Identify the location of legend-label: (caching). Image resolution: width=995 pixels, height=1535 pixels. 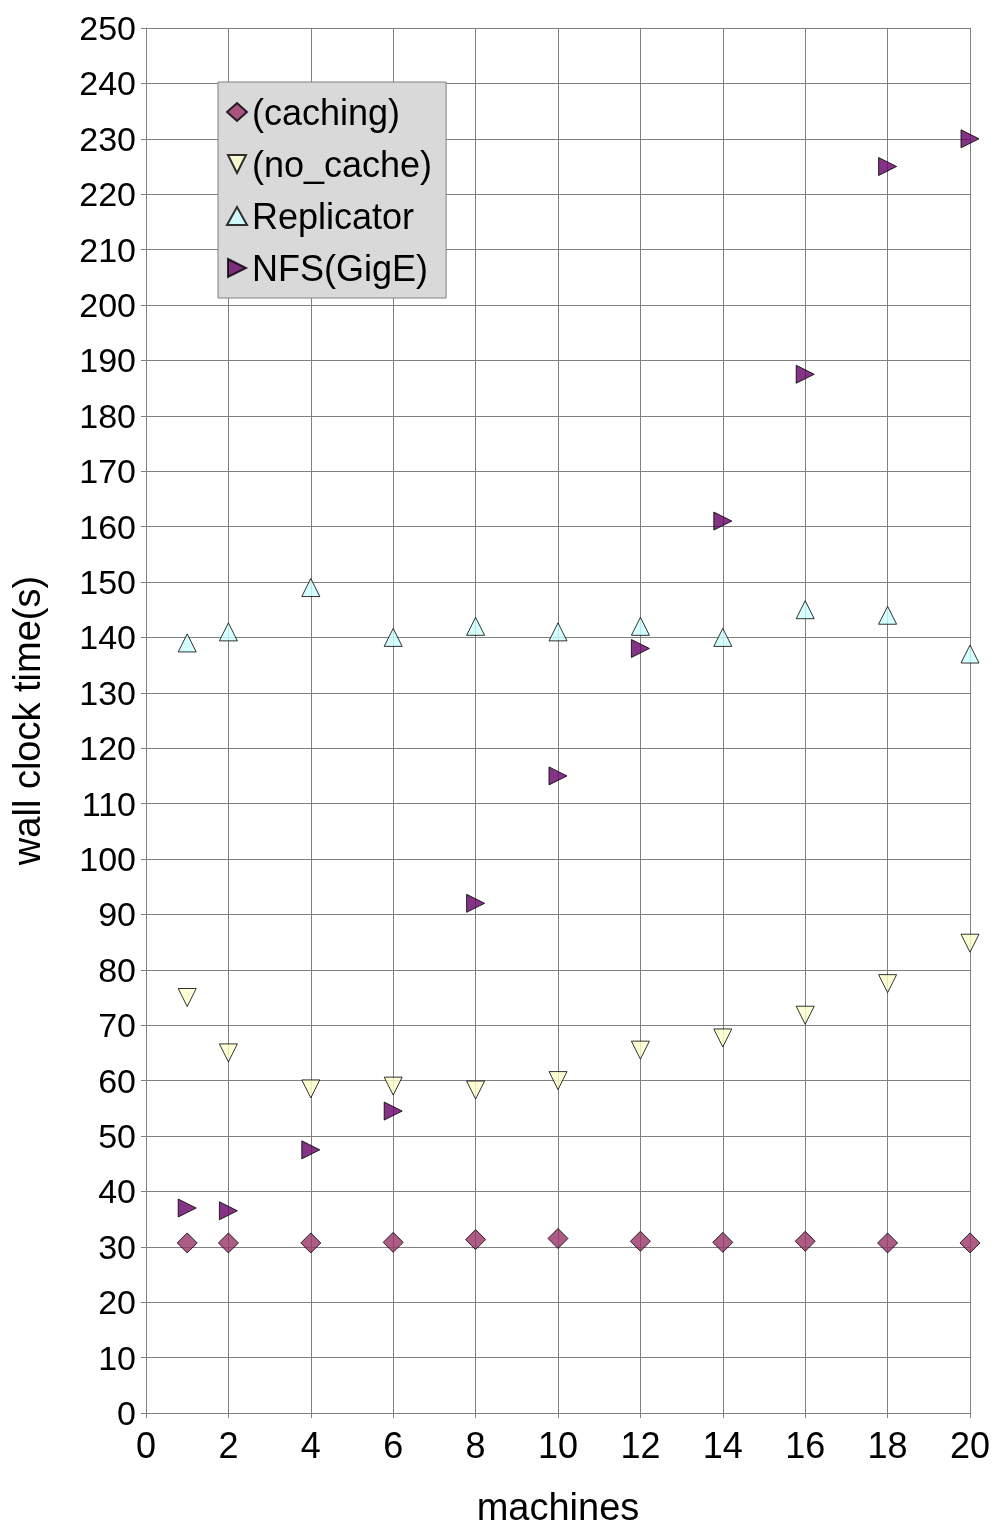
(326, 112).